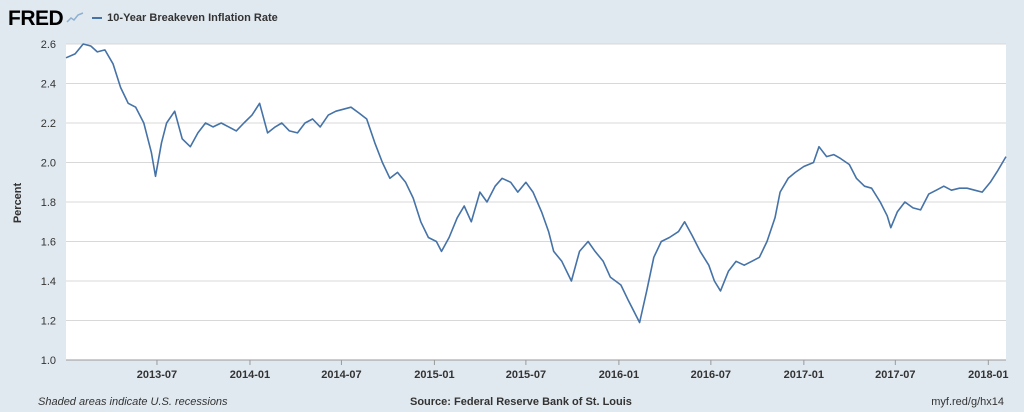 The image size is (1024, 412). What do you see at coordinates (250, 375) in the screenshot?
I see `x-tick-label: 2014-01` at bounding box center [250, 375].